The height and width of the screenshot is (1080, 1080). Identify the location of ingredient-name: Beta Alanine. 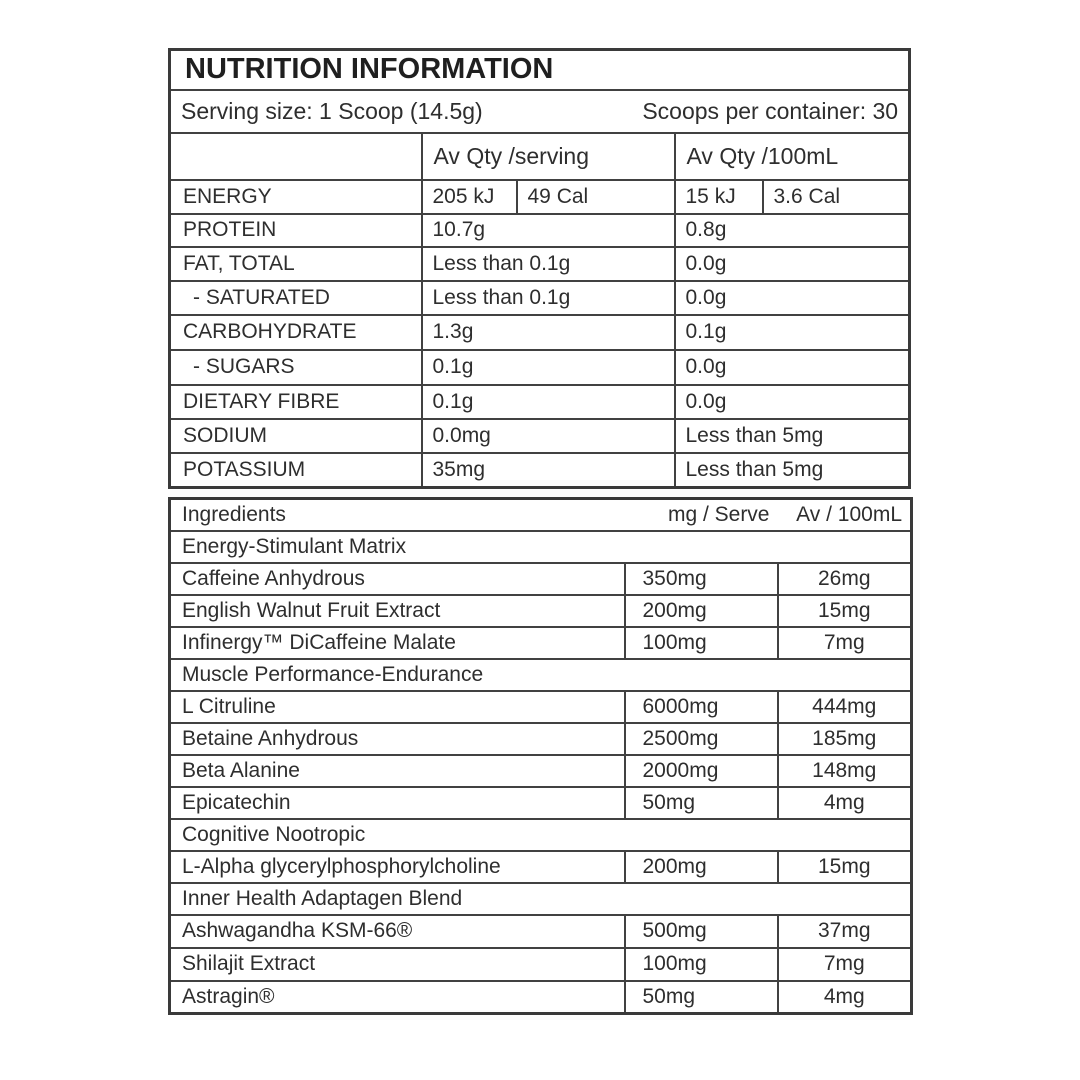
(397, 770).